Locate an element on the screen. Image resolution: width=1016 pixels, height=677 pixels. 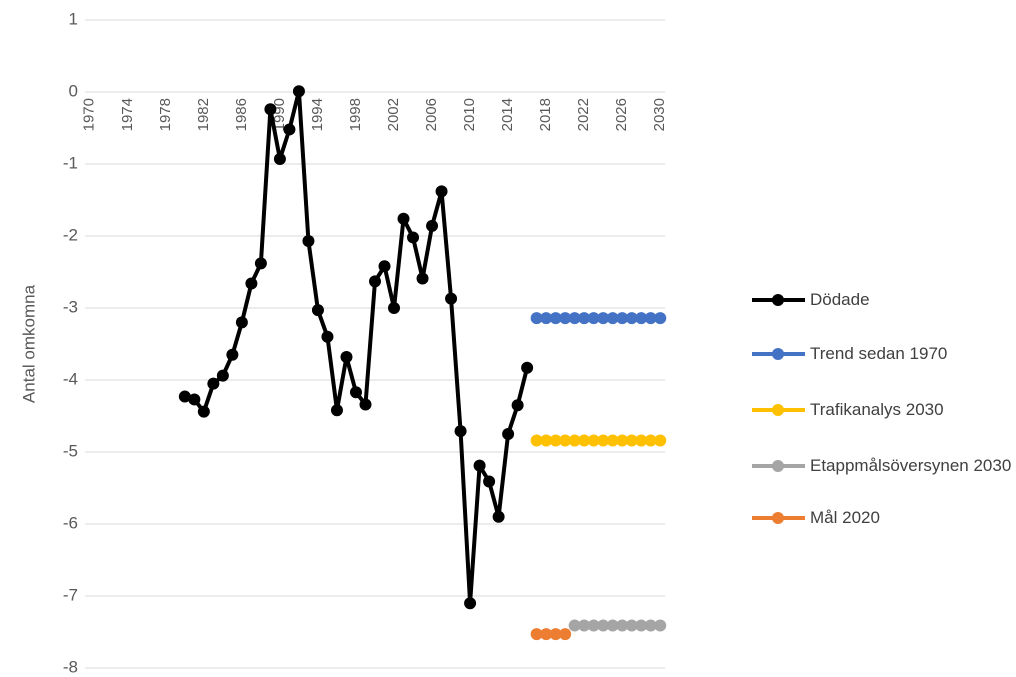
x-tick-label: 1978 is located at coordinates (165, 114).